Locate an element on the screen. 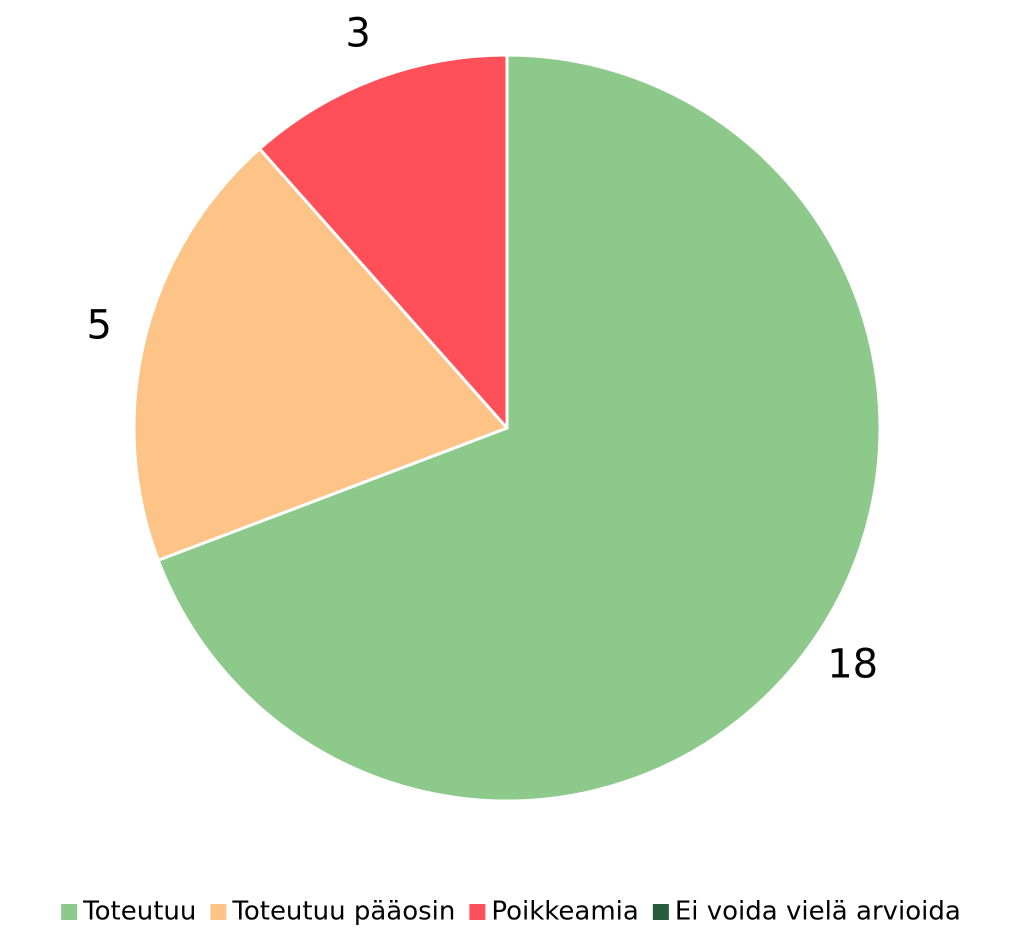  data-label: 3 is located at coordinates (357, 33).